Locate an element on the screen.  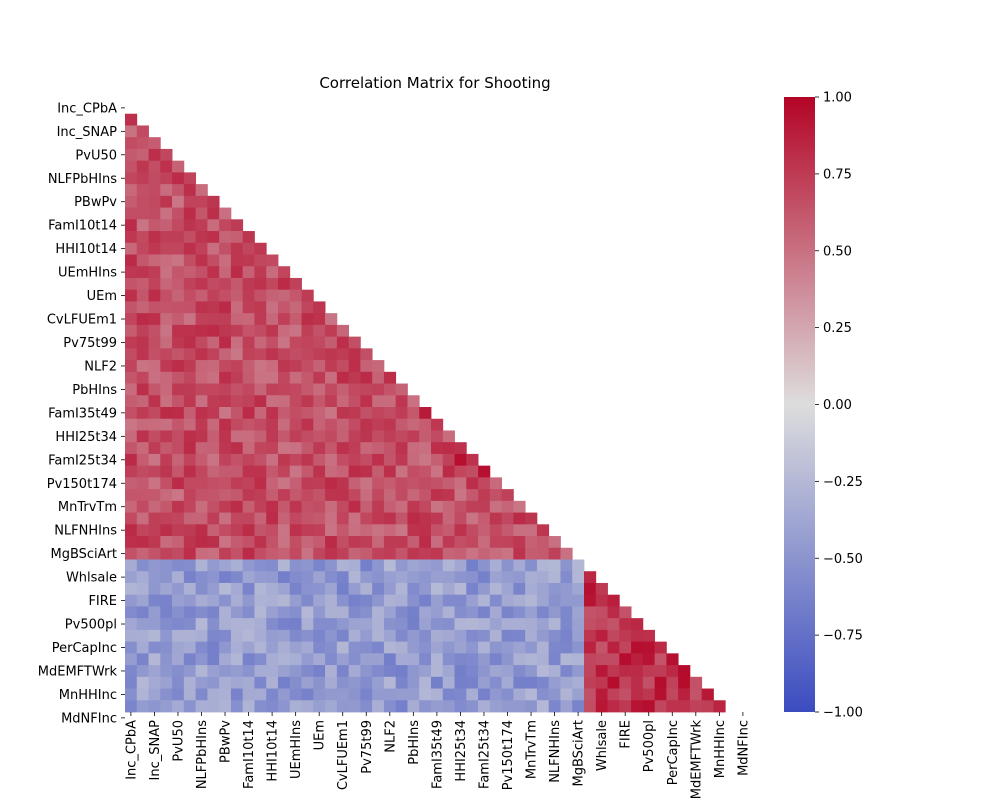
y-tick-label: PbHIns is located at coordinates (94, 390).